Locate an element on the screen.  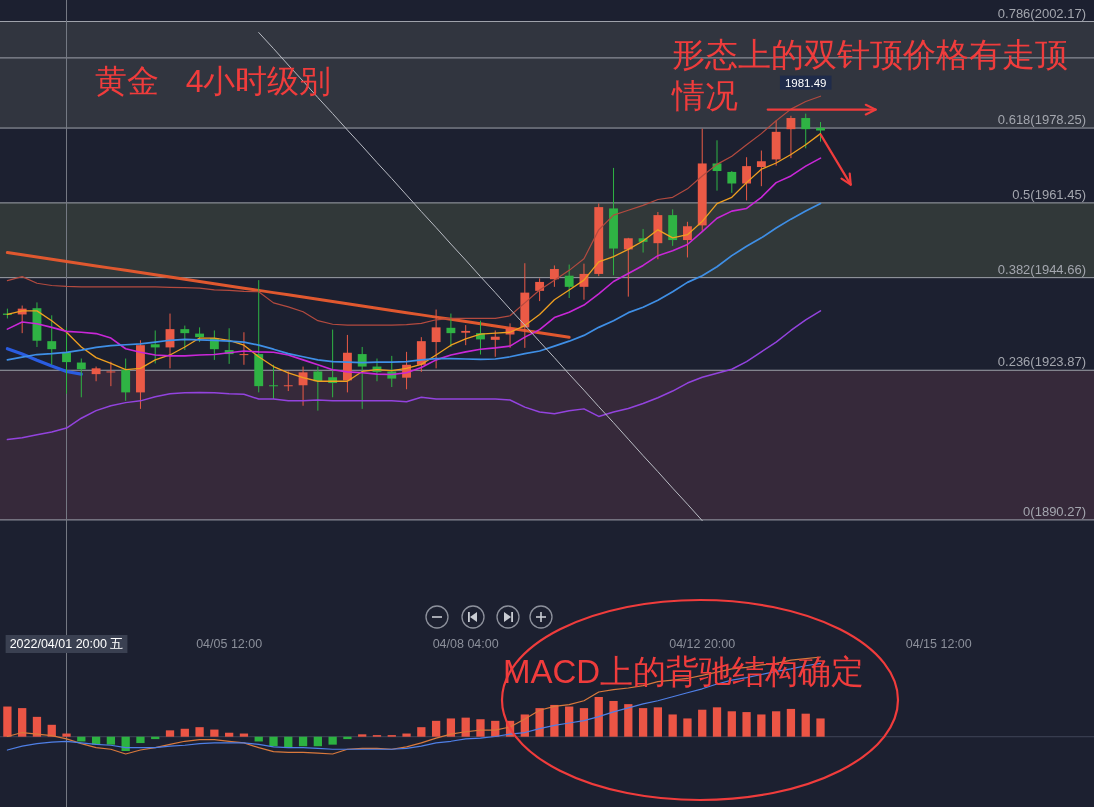
x-tick-label: 04/08 04:00 is located at coordinates (465, 644).